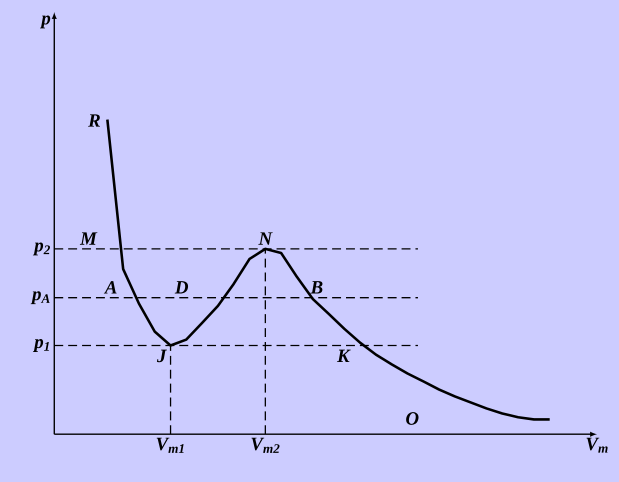 This screenshot has width=619, height=482. What do you see at coordinates (45, 21) in the screenshot?
I see `text: p` at bounding box center [45, 21].